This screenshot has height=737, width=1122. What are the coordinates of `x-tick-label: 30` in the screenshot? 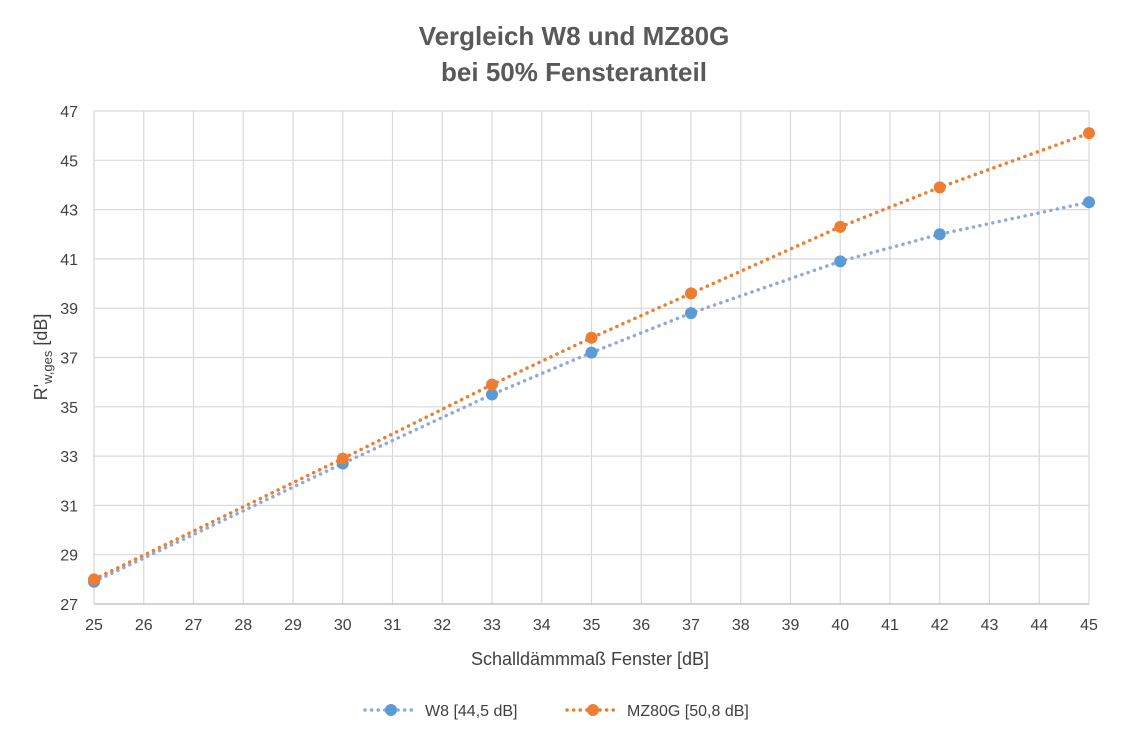 It's located at (343, 625).